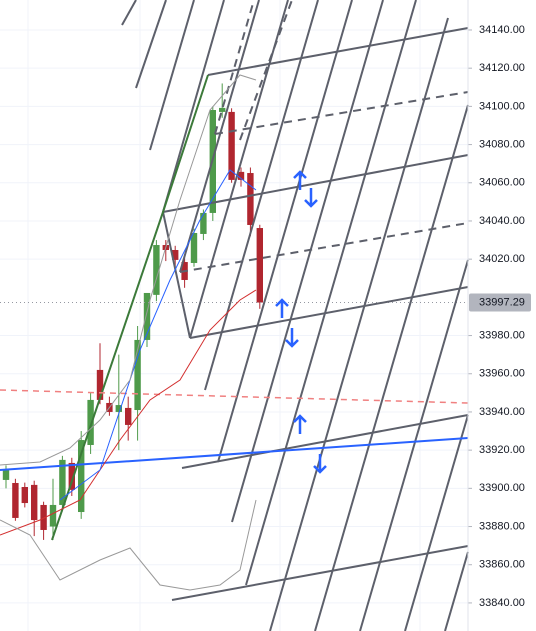 This screenshot has width=536, height=631. I want to click on last-price-label: 33997.29, so click(502, 302).